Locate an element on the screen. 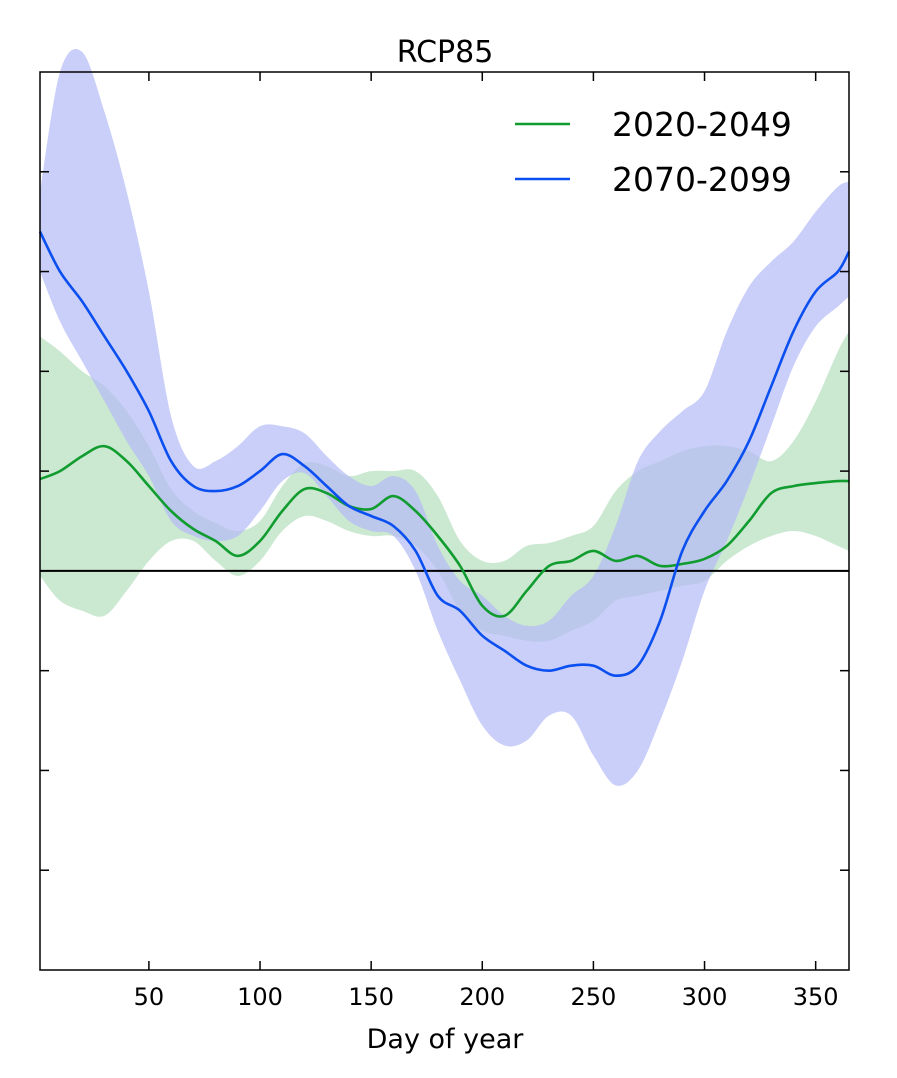 The image size is (897, 1078). x-tick-label: 350 is located at coordinates (816, 997).